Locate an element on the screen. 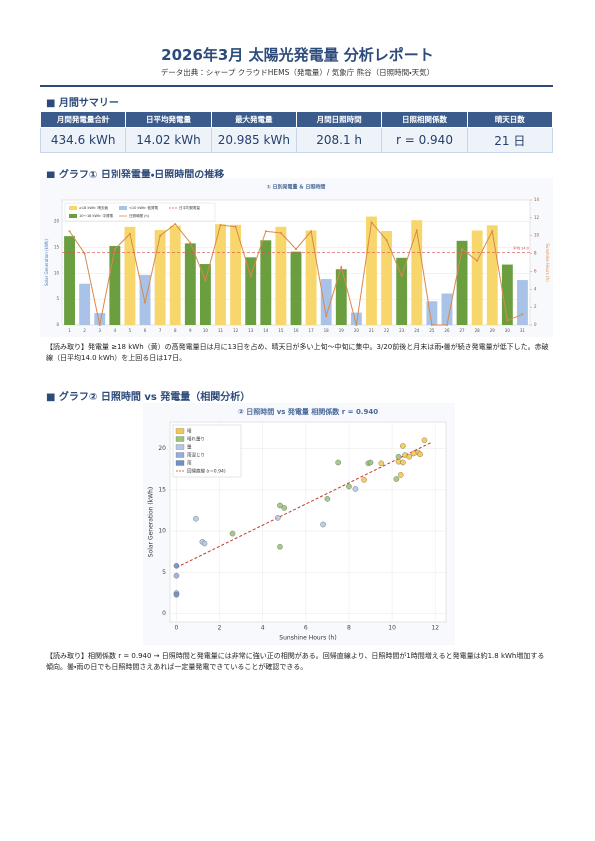 The height and width of the screenshot is (841, 595). y2-tick-label: 0 is located at coordinates (535, 324).